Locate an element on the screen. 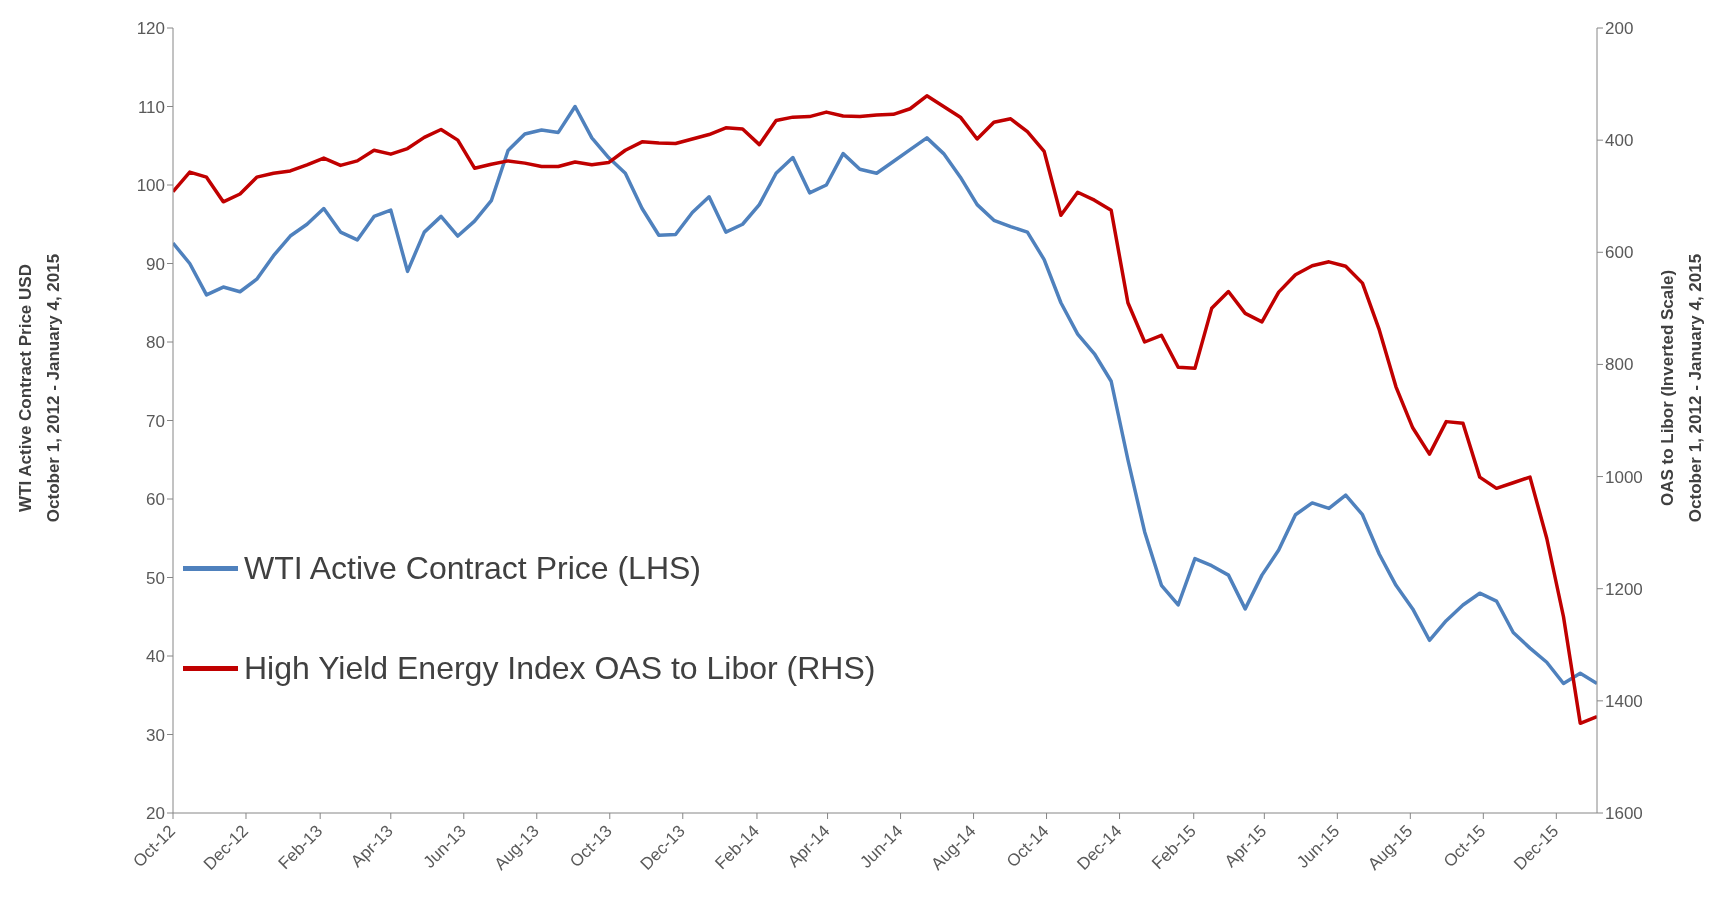 This screenshot has width=1735, height=906. y2-tick-label: 1200 is located at coordinates (1624, 589).